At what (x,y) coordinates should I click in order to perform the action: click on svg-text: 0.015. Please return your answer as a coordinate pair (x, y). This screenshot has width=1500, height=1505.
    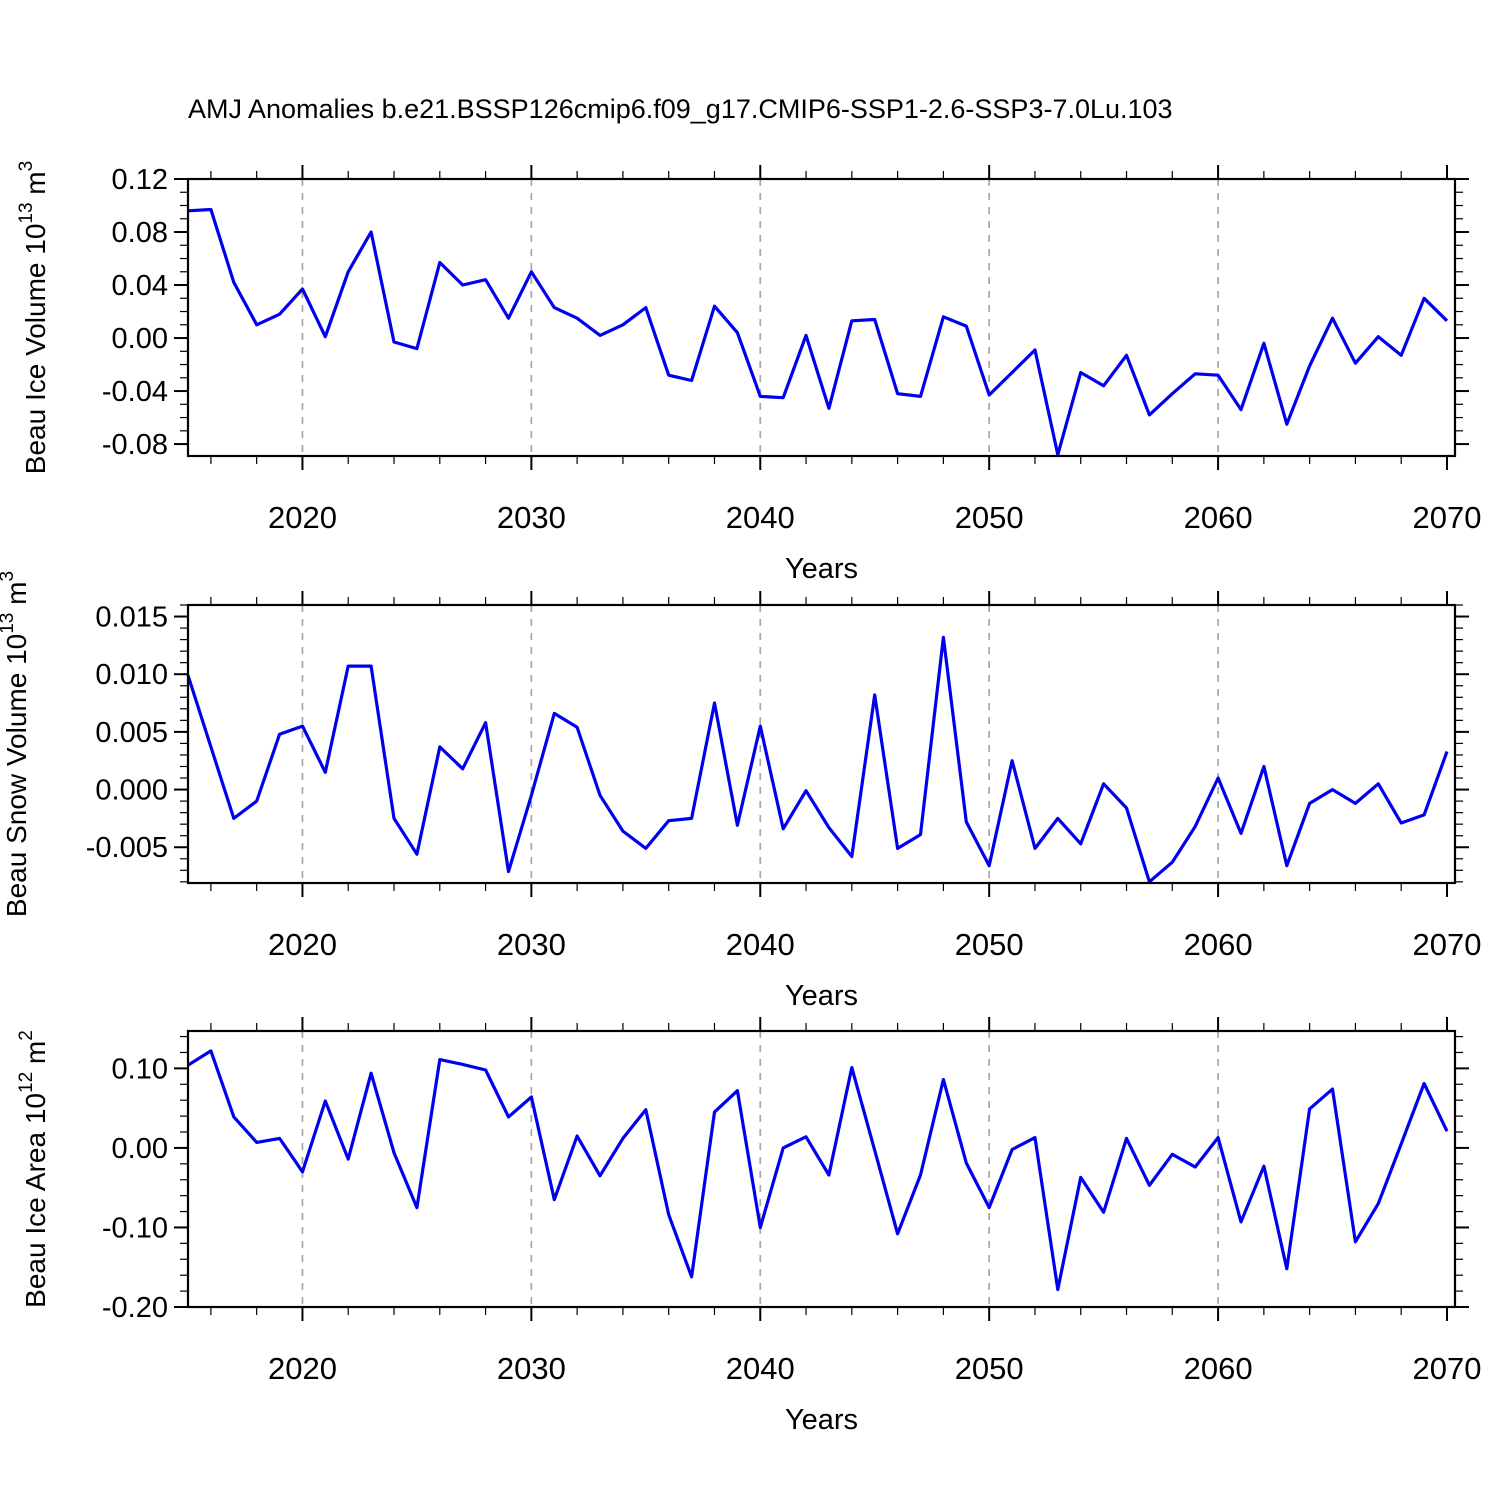
    Looking at the image, I should click on (131, 618).